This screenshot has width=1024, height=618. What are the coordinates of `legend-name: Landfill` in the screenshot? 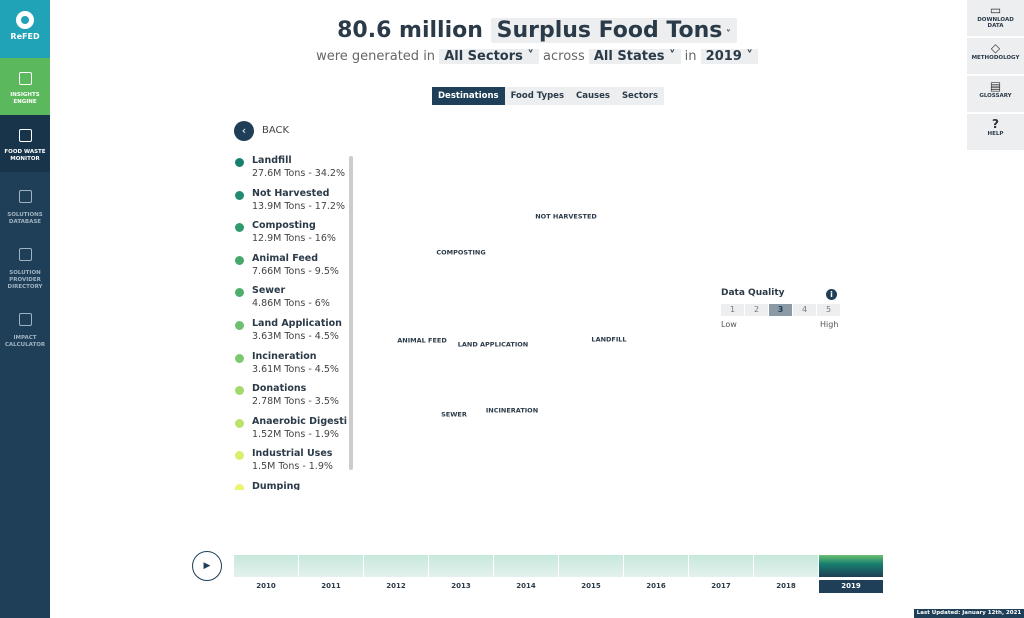 It's located at (272, 160).